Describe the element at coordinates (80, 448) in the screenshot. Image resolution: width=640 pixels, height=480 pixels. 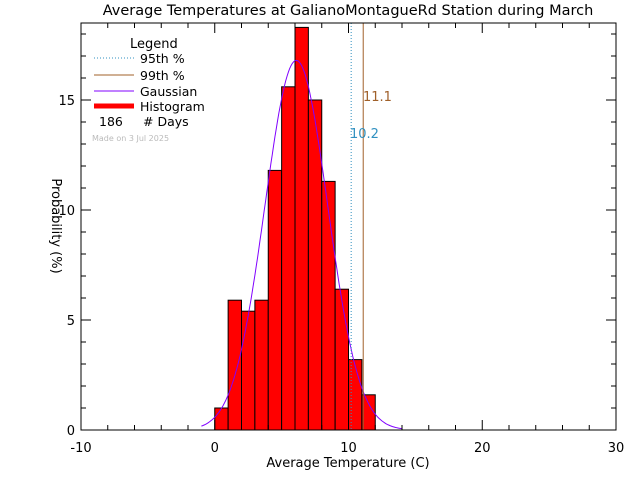
I see `x-tick-label: -10` at that location.